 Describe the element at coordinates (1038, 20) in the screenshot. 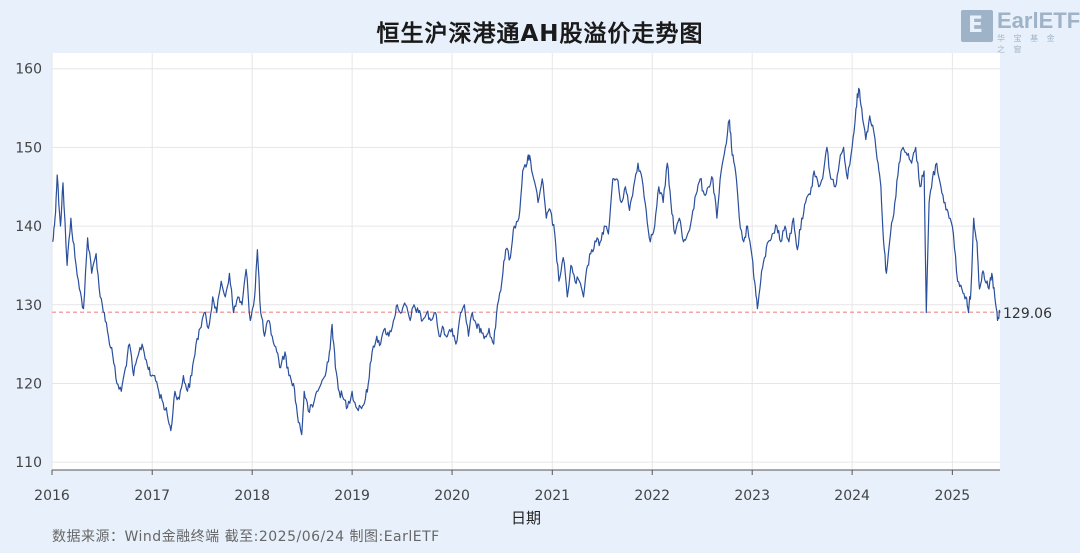

I see `logo-text: EarlETF` at that location.